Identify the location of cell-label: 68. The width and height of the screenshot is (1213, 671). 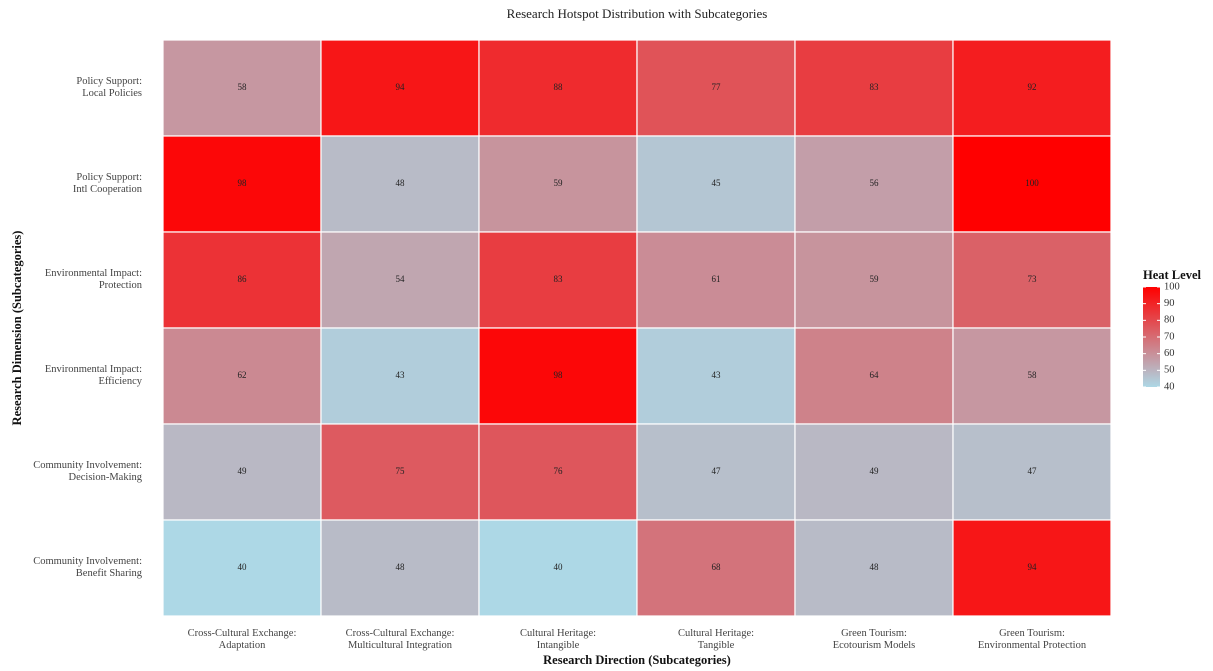
(717, 567).